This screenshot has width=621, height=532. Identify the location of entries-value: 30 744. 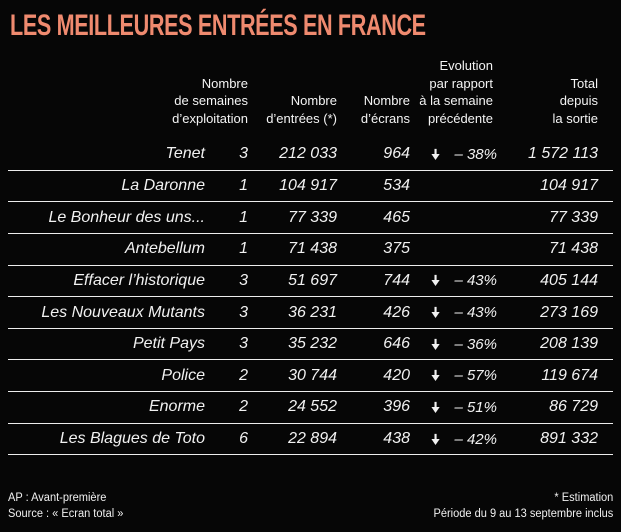
(312, 375).